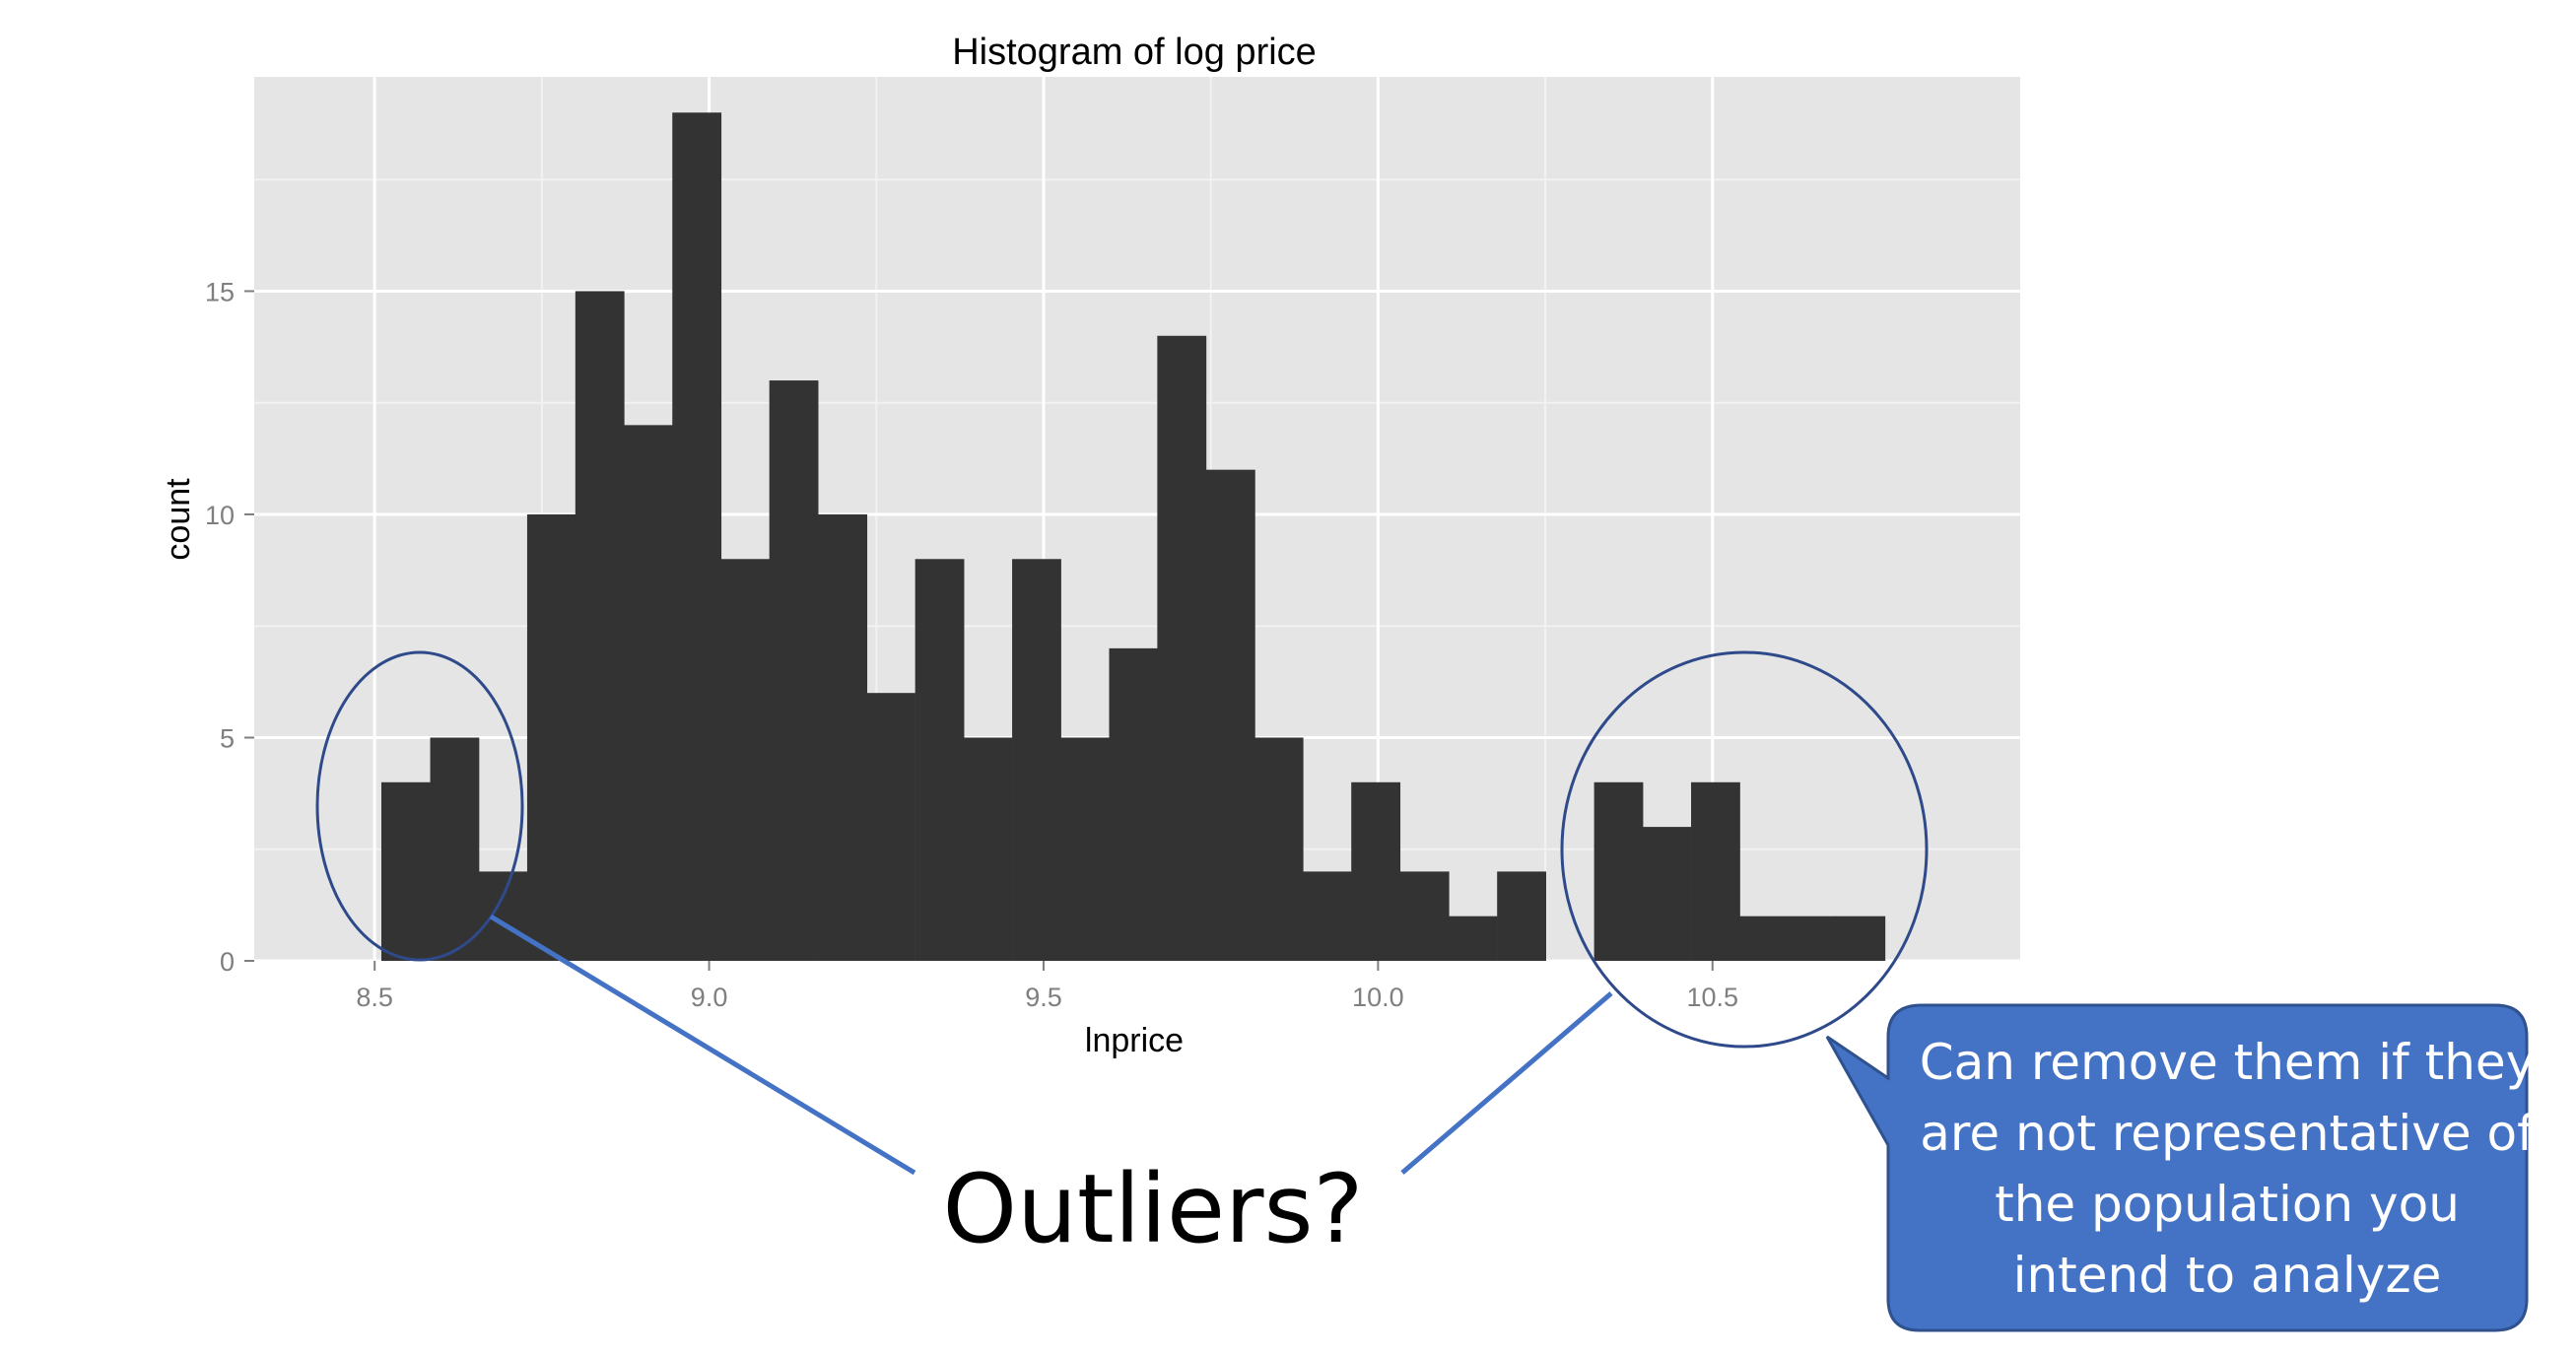  Describe the element at coordinates (1134, 1040) in the screenshot. I see `x-axis-label: lnprice` at that location.